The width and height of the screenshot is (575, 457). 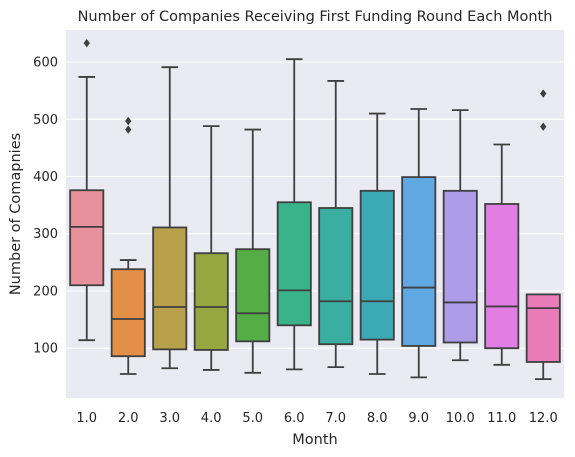 What do you see at coordinates (501, 418) in the screenshot?
I see `x-tick-label: 11.0` at bounding box center [501, 418].